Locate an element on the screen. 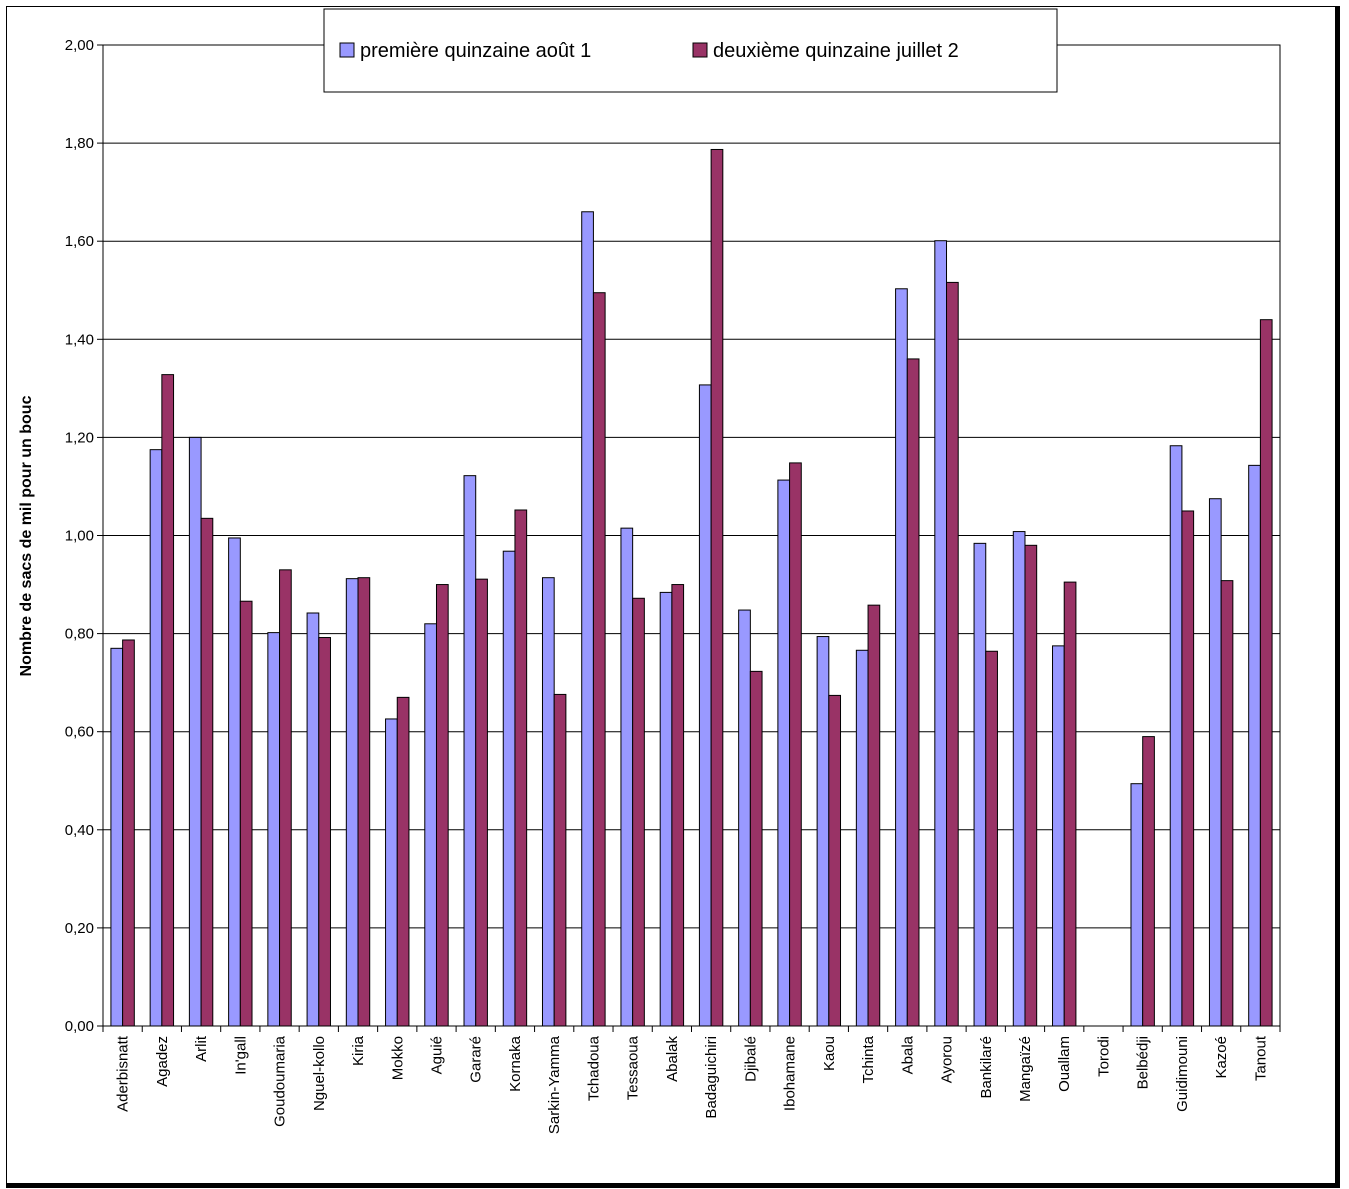 Image resolution: width=1349 pixels, height=1189 pixels. y-tick-label: 1,40 is located at coordinates (79, 339).